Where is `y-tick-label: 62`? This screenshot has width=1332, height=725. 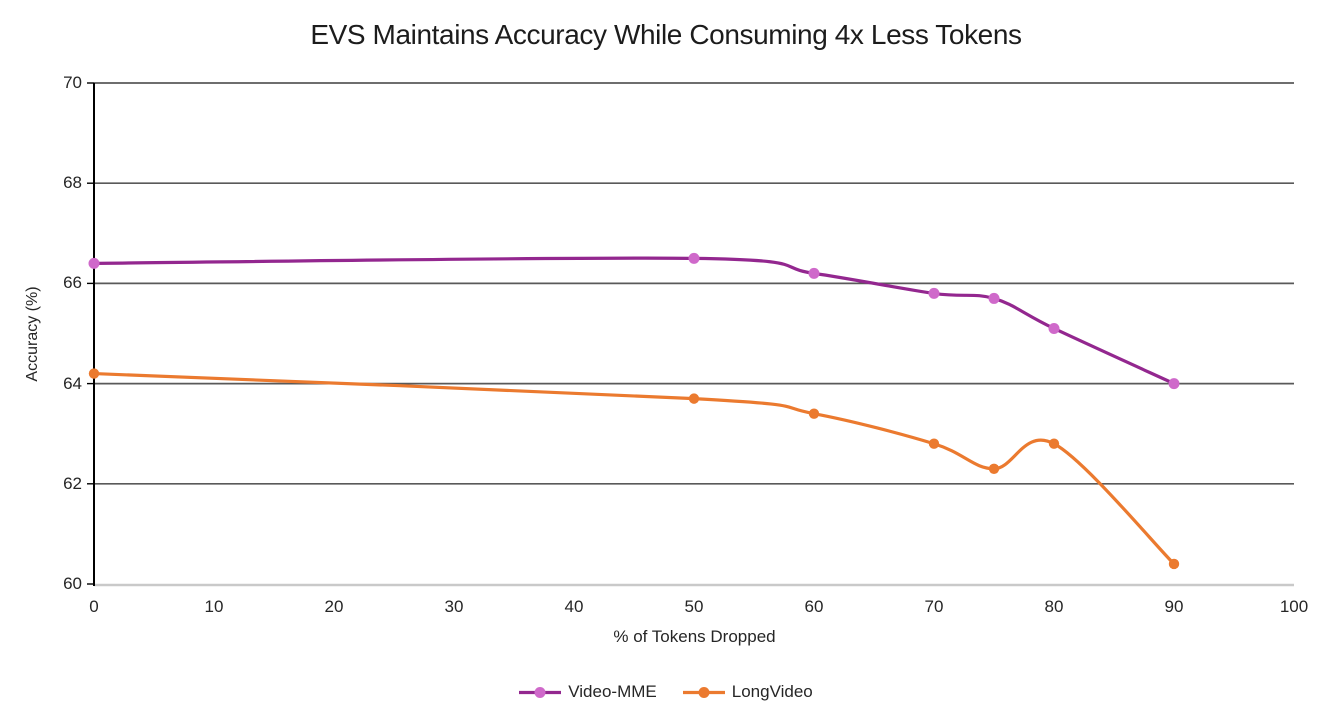
y-tick-label: 62 is located at coordinates (72, 483).